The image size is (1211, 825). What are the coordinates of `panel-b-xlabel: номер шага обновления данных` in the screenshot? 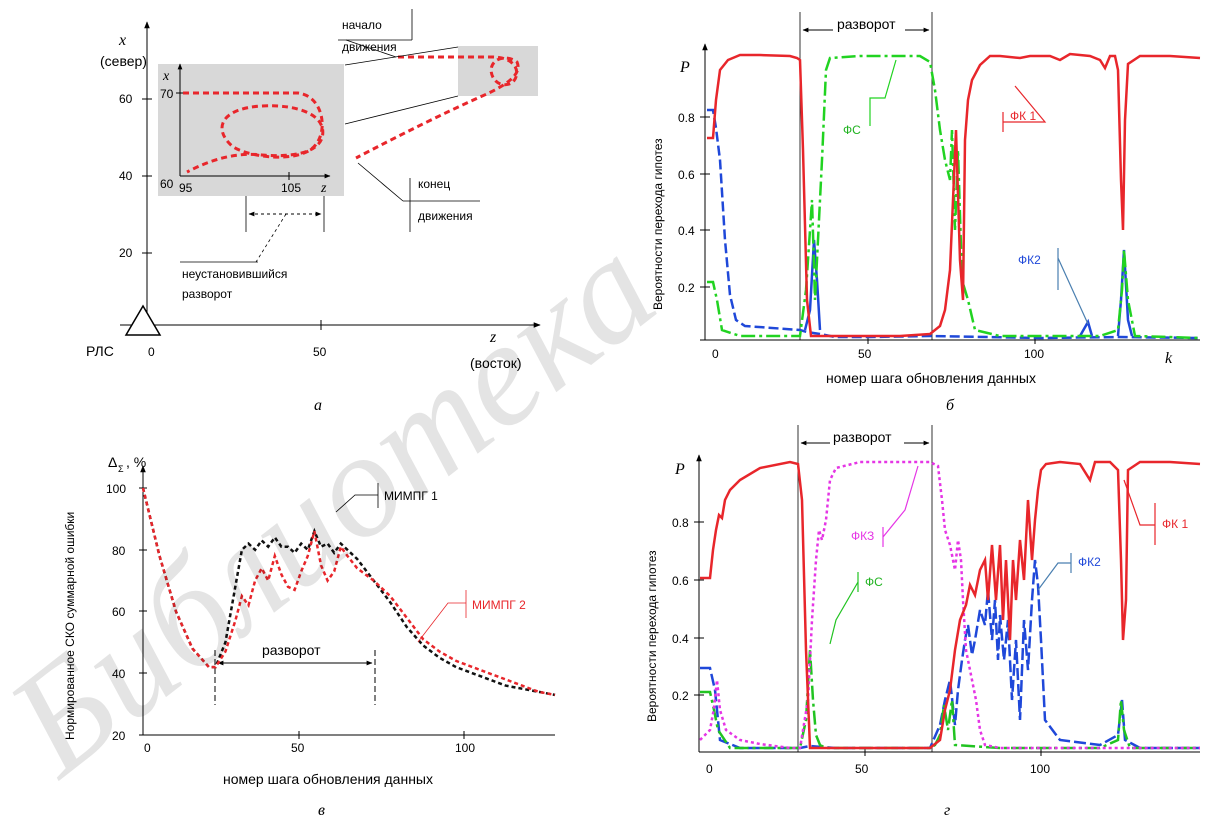 It's located at (931, 378).